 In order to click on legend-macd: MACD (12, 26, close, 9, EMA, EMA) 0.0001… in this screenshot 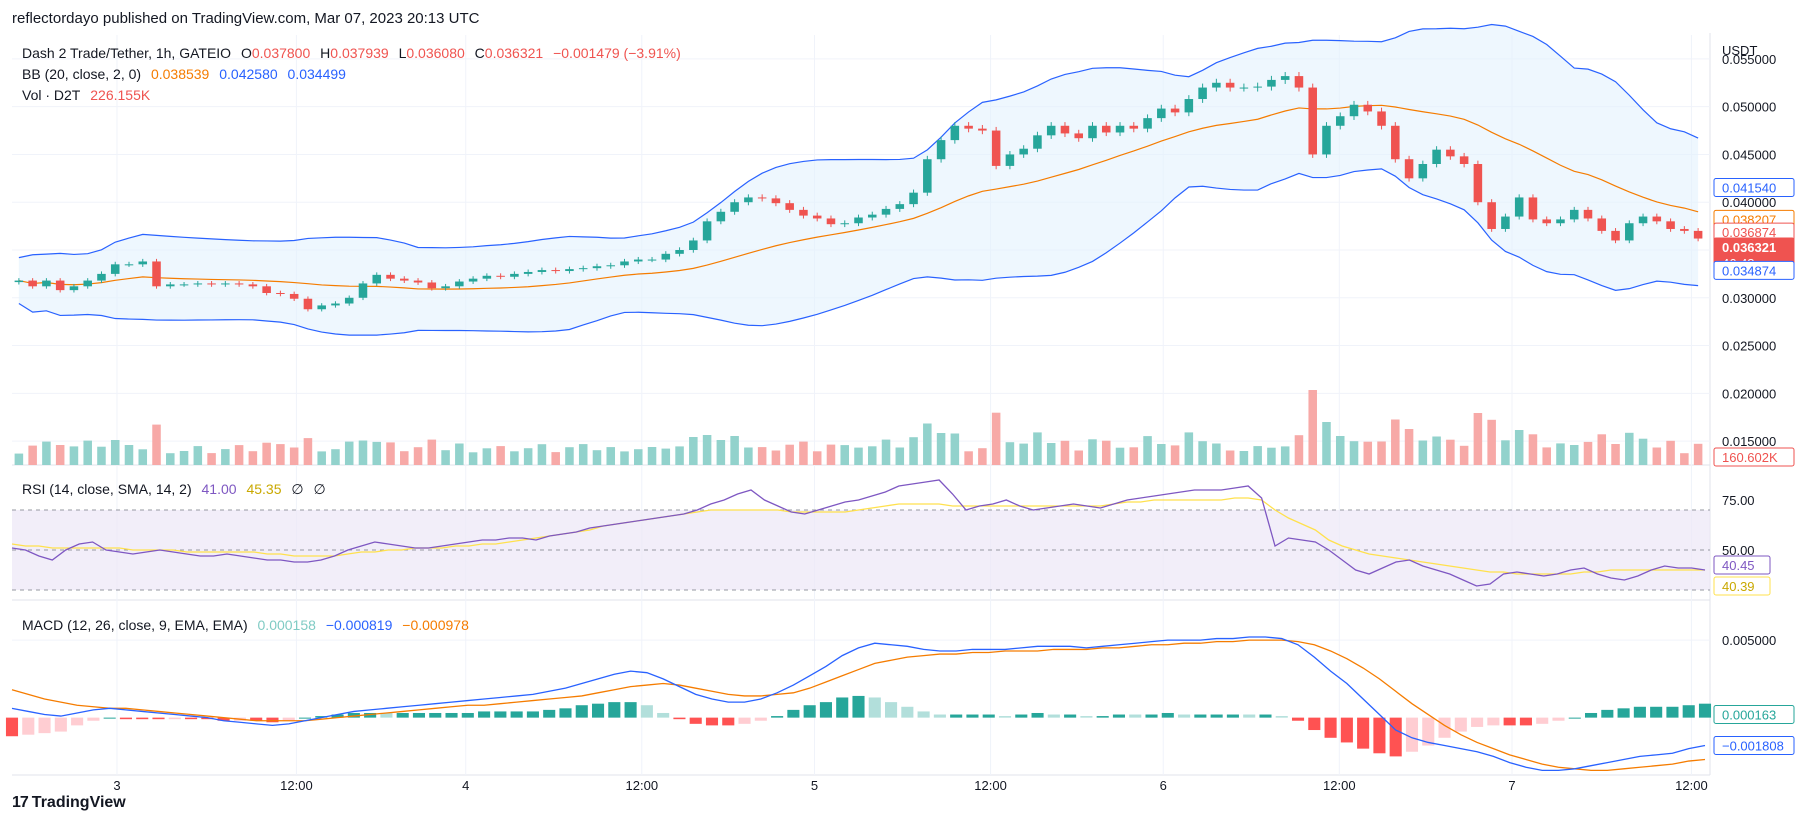, I will do `click(248, 625)`.